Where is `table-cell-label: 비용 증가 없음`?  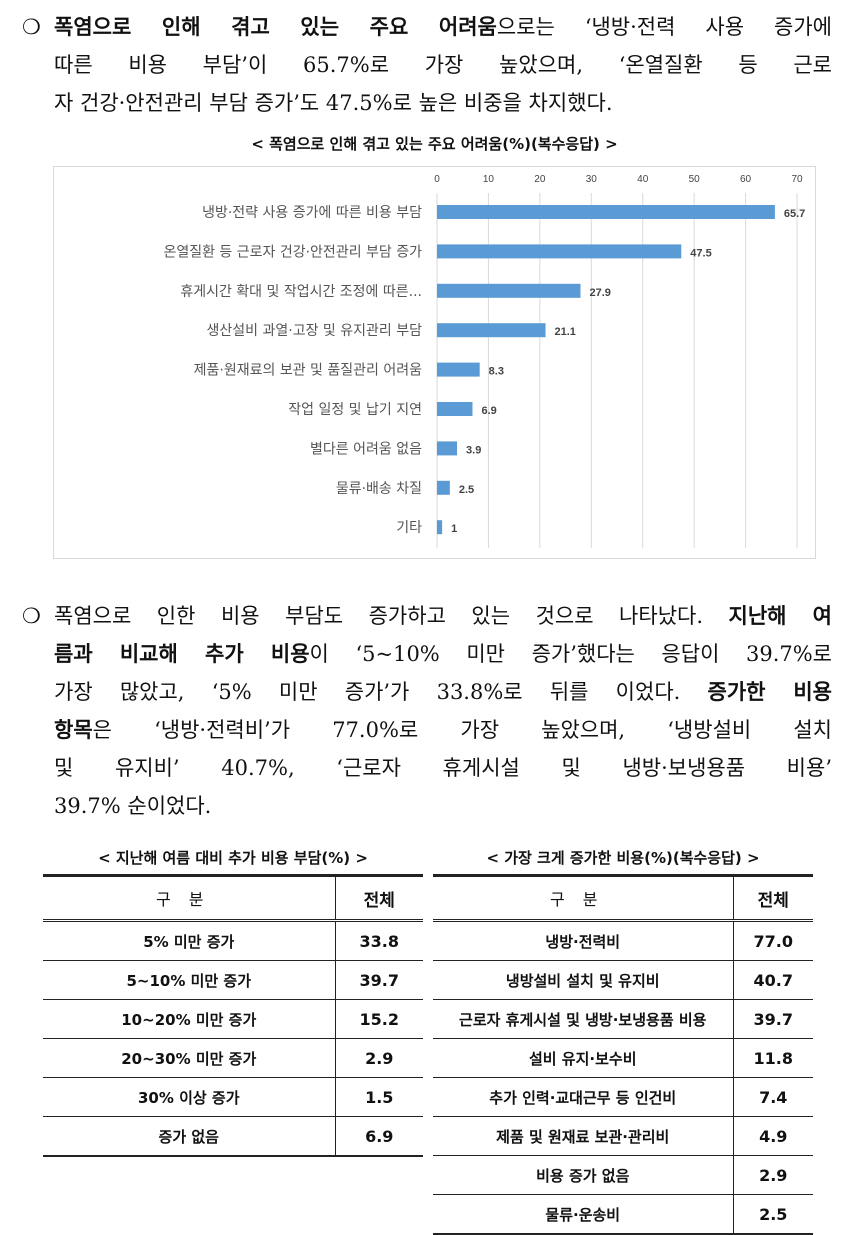
table-cell-label: 비용 증가 없음 is located at coordinates (583, 1175).